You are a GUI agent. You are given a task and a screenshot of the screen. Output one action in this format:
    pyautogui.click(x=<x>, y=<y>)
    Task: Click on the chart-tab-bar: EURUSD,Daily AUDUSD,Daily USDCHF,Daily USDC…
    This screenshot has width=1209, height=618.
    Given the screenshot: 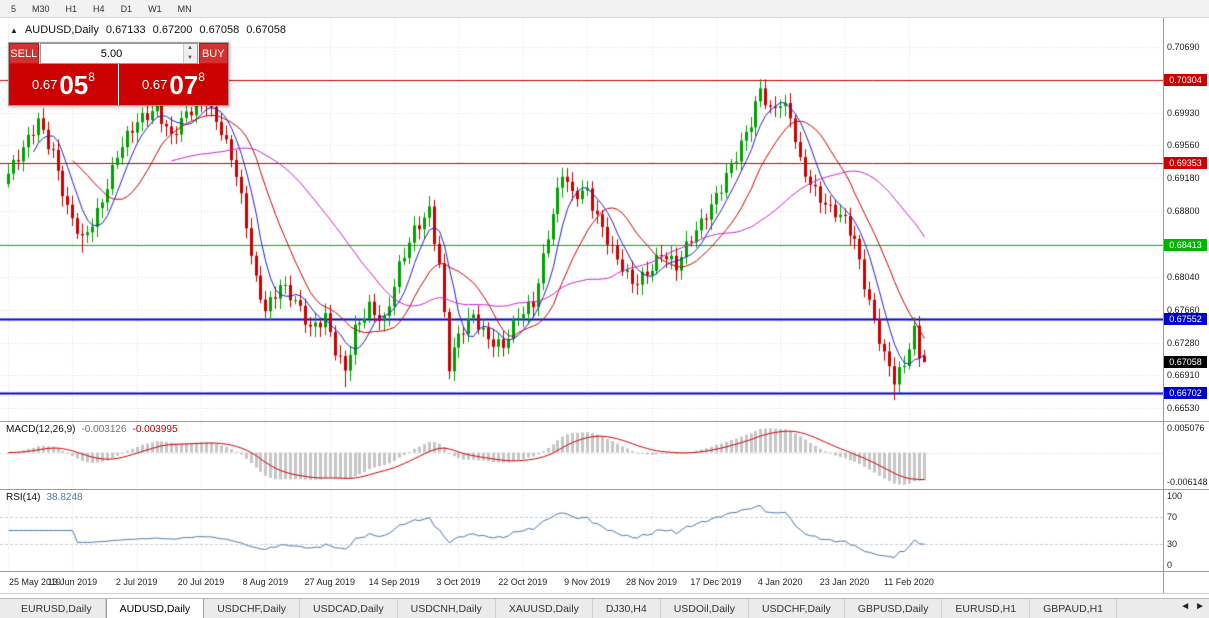 What is the action you would take?
    pyautogui.click(x=604, y=608)
    